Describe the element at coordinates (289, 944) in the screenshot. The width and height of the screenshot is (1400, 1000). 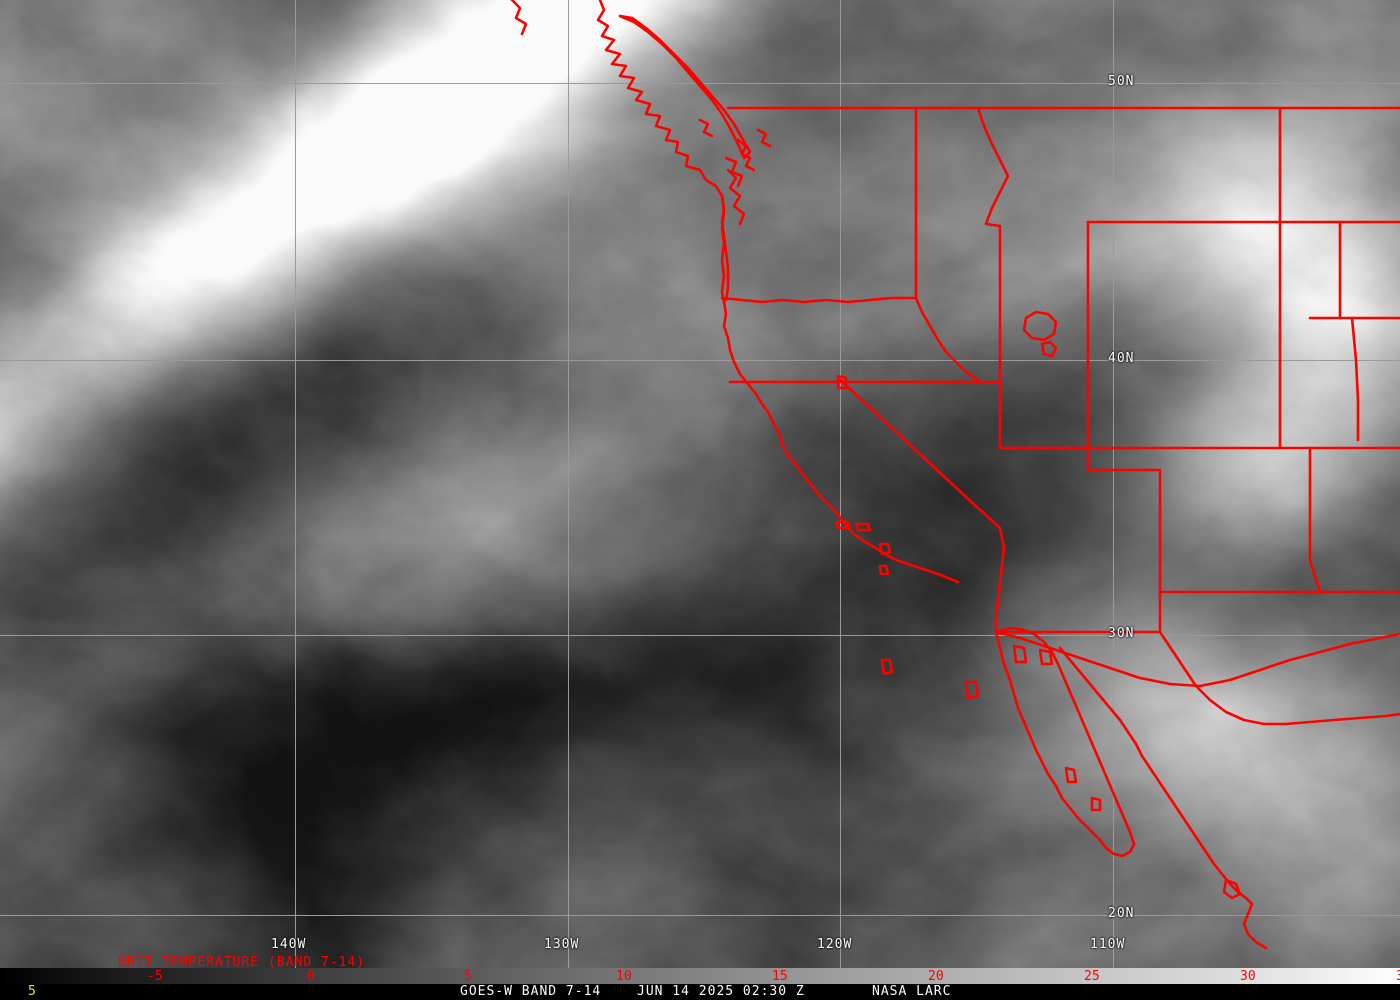
I see `lon-label-140w: 140W` at that location.